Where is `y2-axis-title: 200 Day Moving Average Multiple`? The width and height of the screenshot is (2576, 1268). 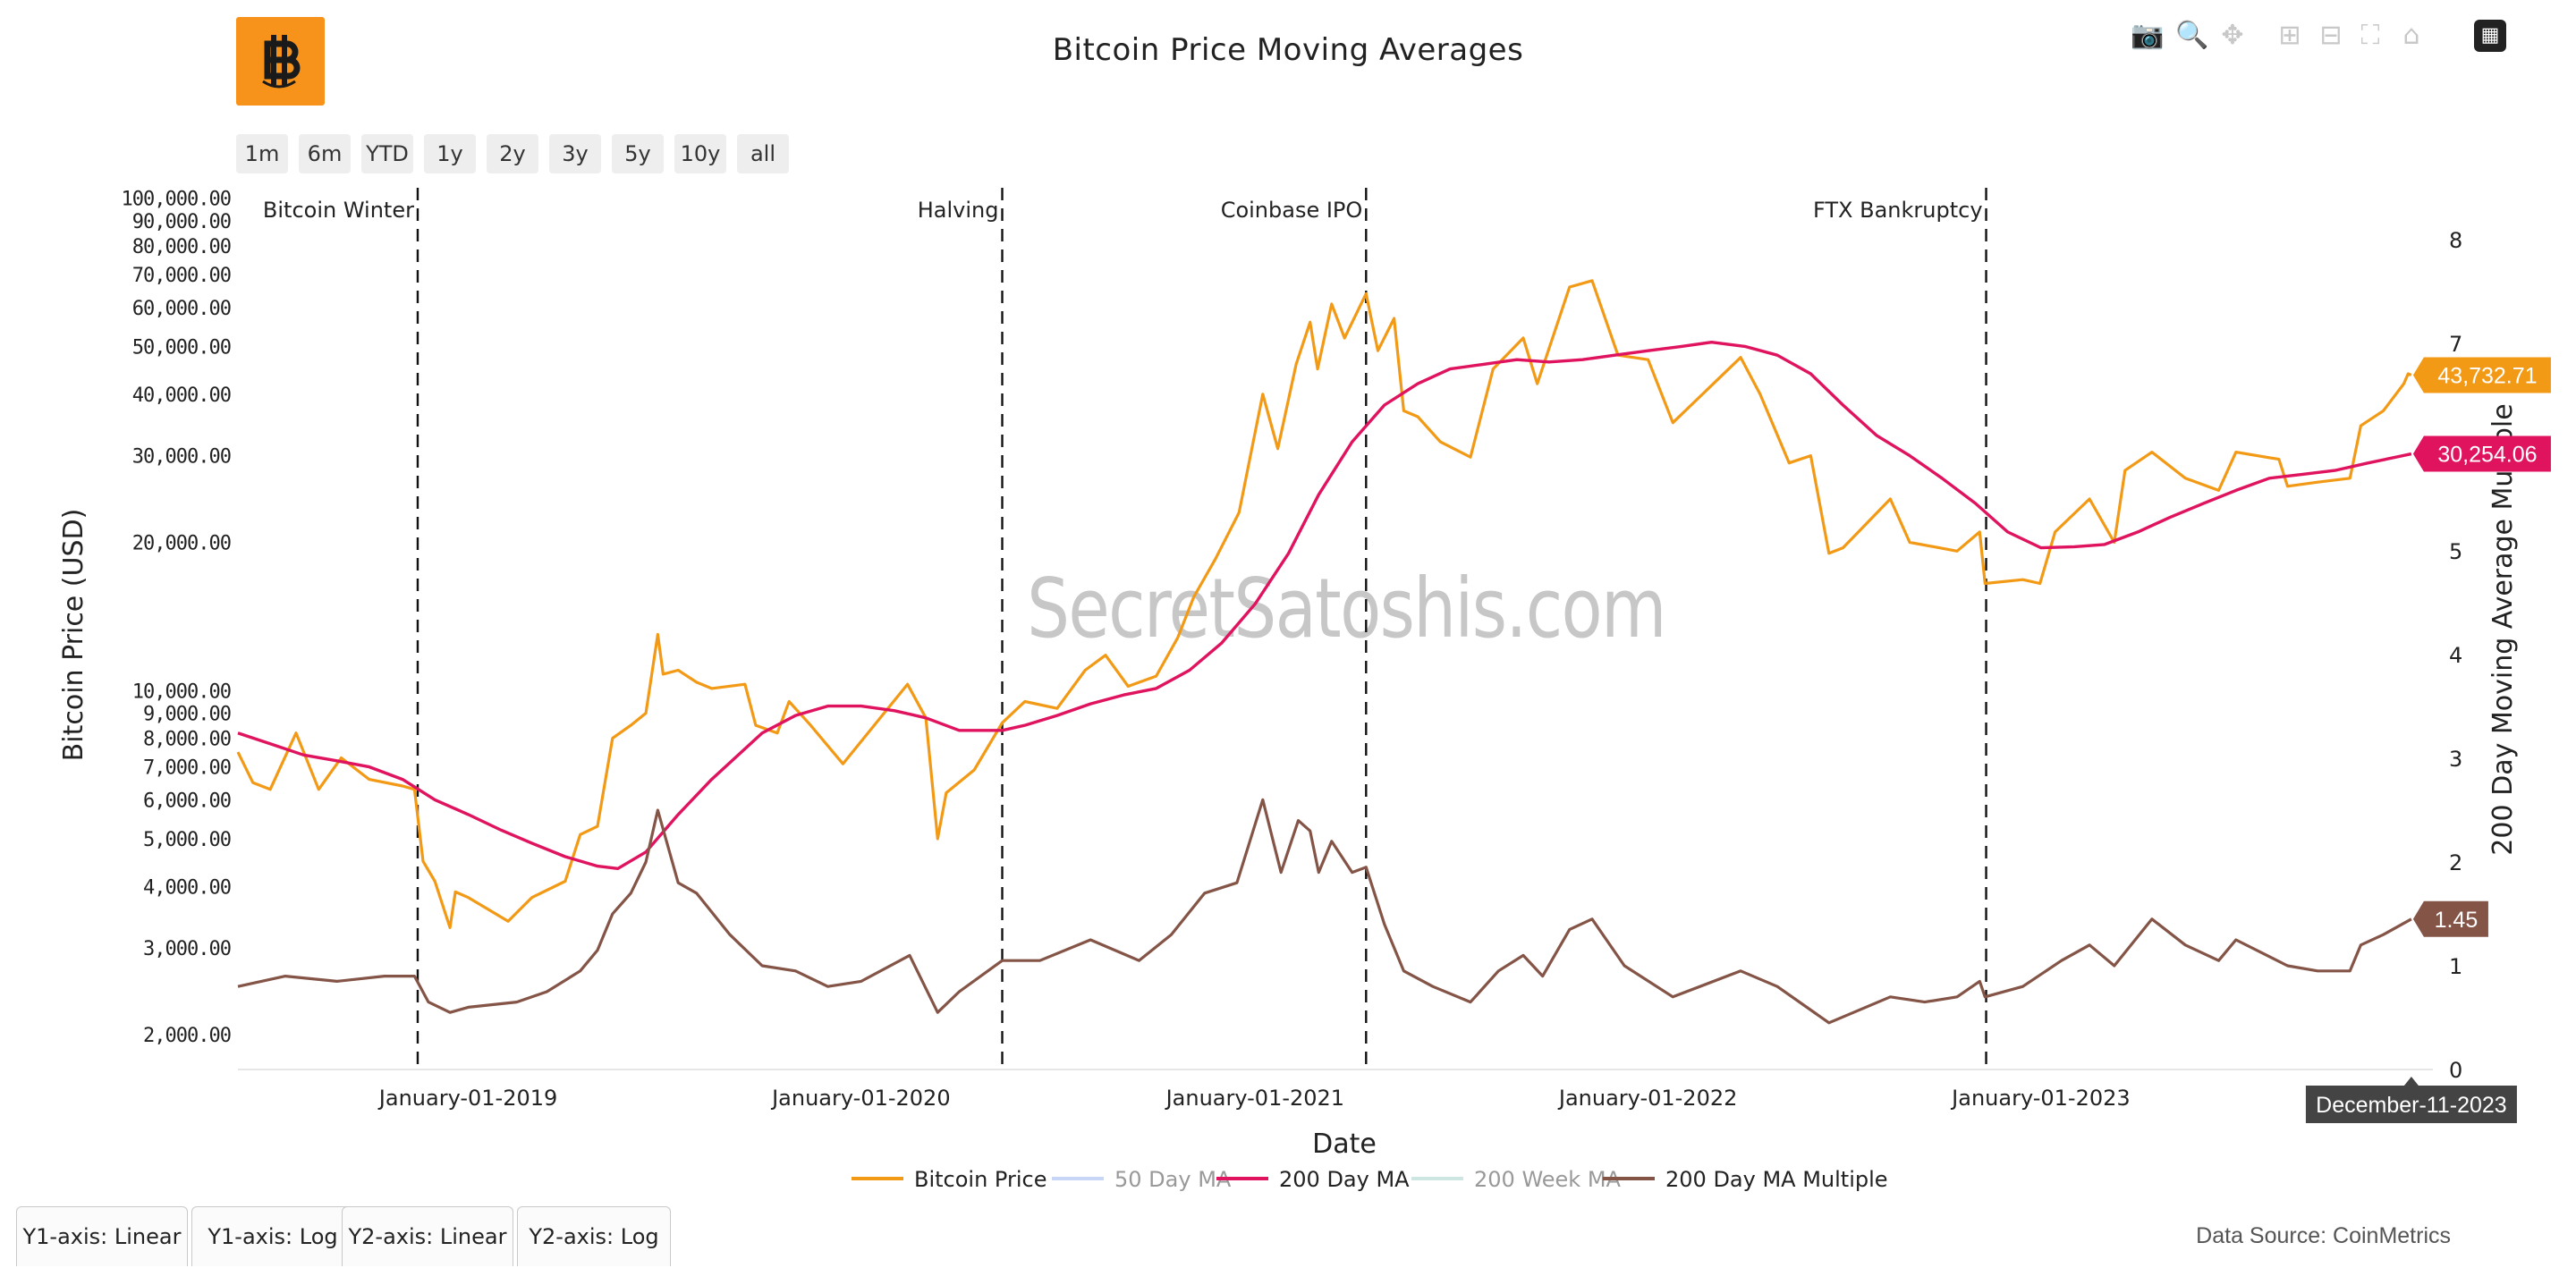
y2-axis-title: 200 Day Moving Average Multiple is located at coordinates (2503, 629).